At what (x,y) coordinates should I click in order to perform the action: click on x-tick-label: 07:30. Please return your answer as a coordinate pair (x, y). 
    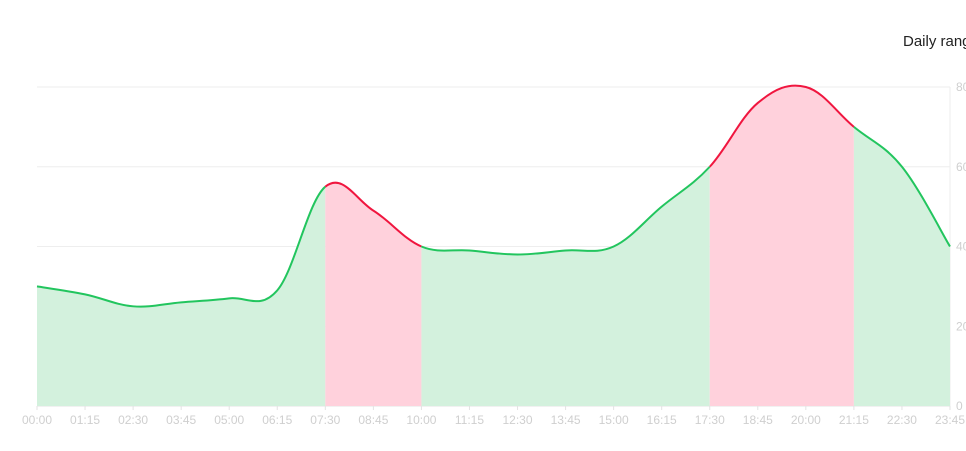
    Looking at the image, I should click on (325, 420).